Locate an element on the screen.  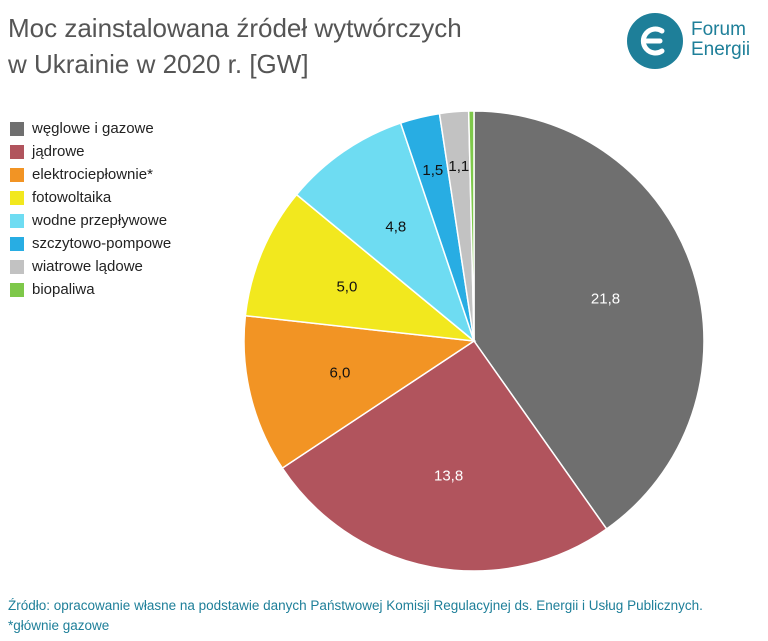
pie-slice-wodne-przeplywowe is located at coordinates (385, 233).